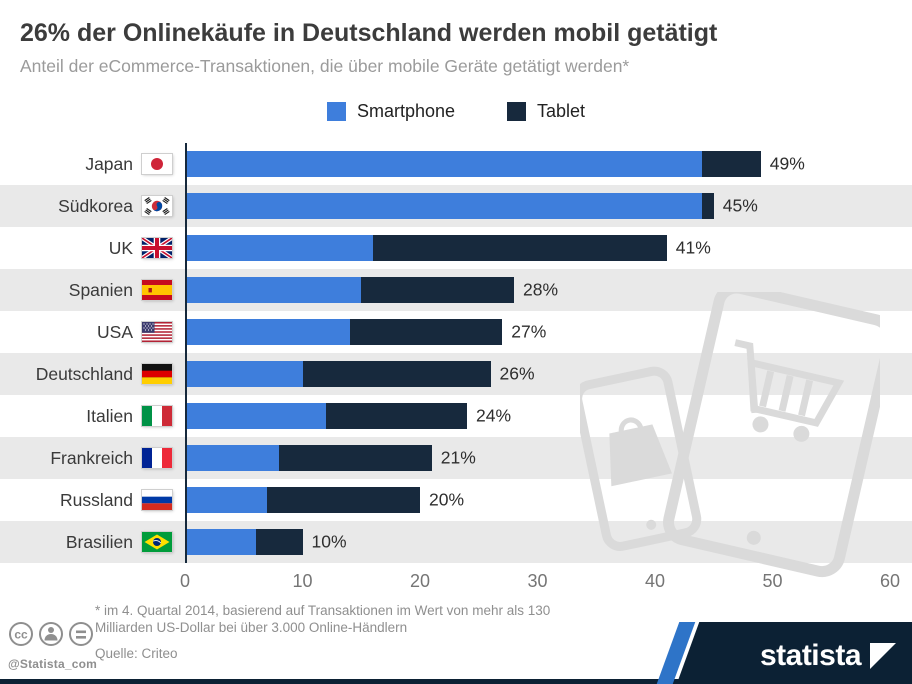 The height and width of the screenshot is (684, 912). I want to click on smartphone-swatch-icon, so click(336, 111).